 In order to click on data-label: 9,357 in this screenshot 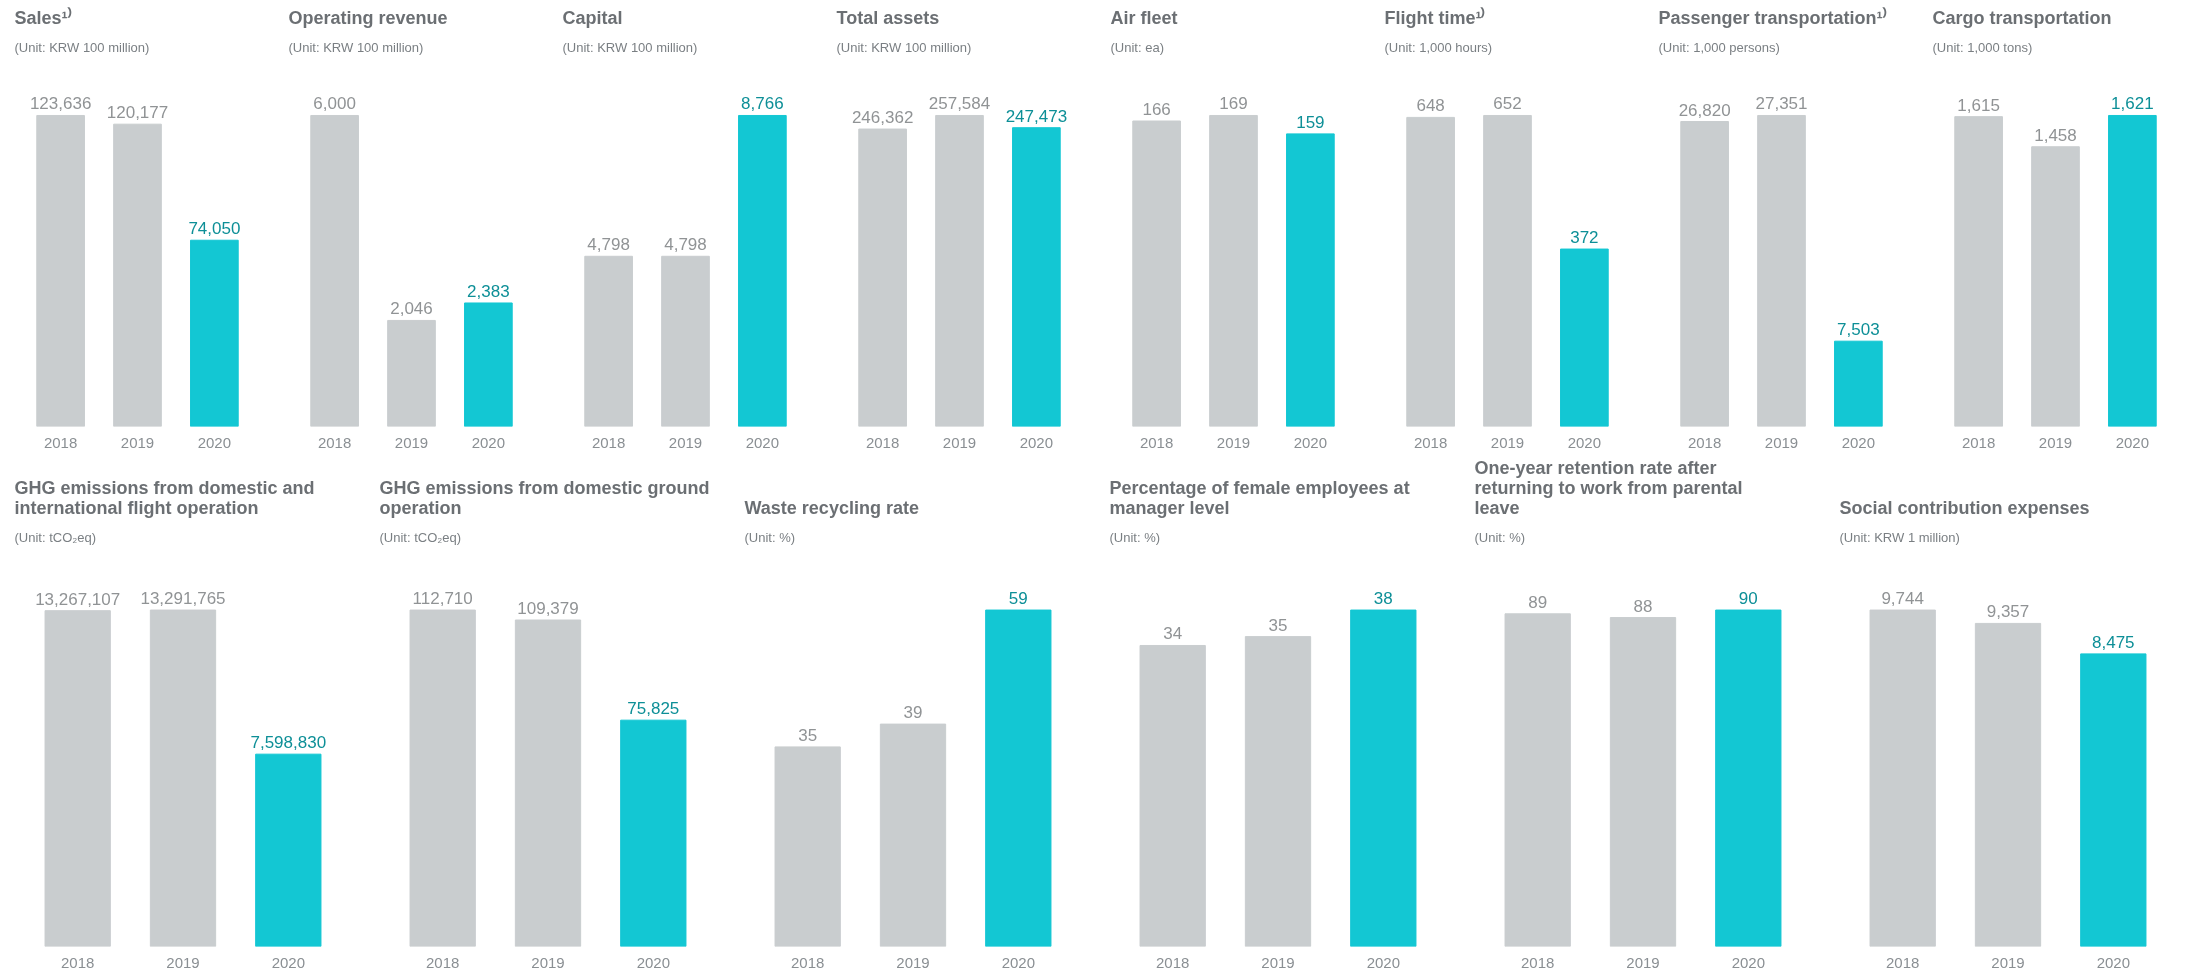, I will do `click(2008, 612)`.